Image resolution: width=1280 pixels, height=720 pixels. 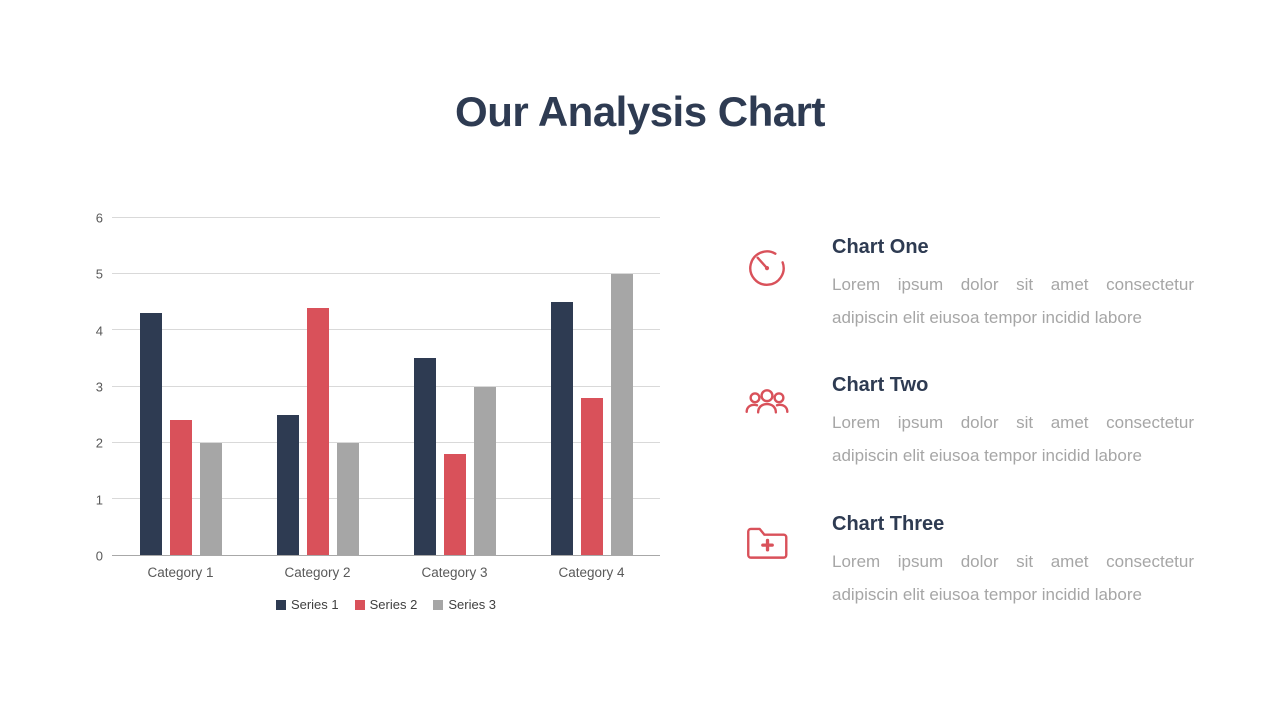 I want to click on legend-item: Series 1, so click(x=307, y=604).